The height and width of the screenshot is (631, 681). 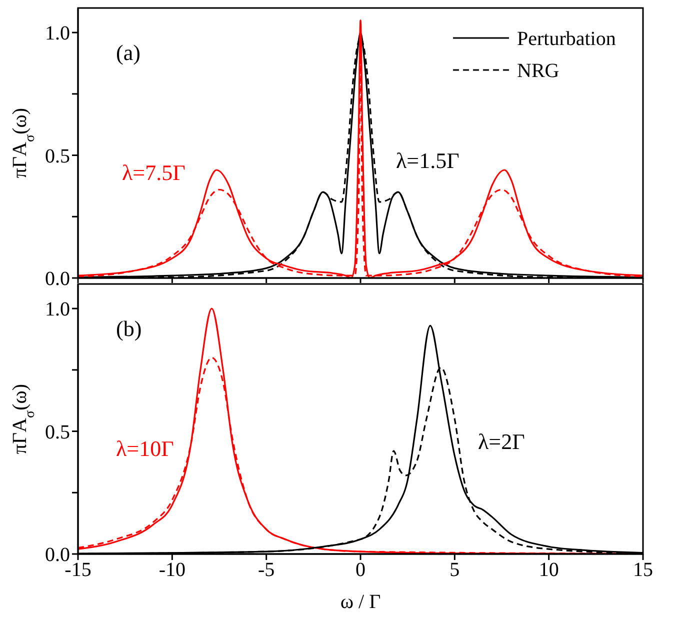 What do you see at coordinates (145, 448) in the screenshot?
I see `annotation: λ=10Γ` at bounding box center [145, 448].